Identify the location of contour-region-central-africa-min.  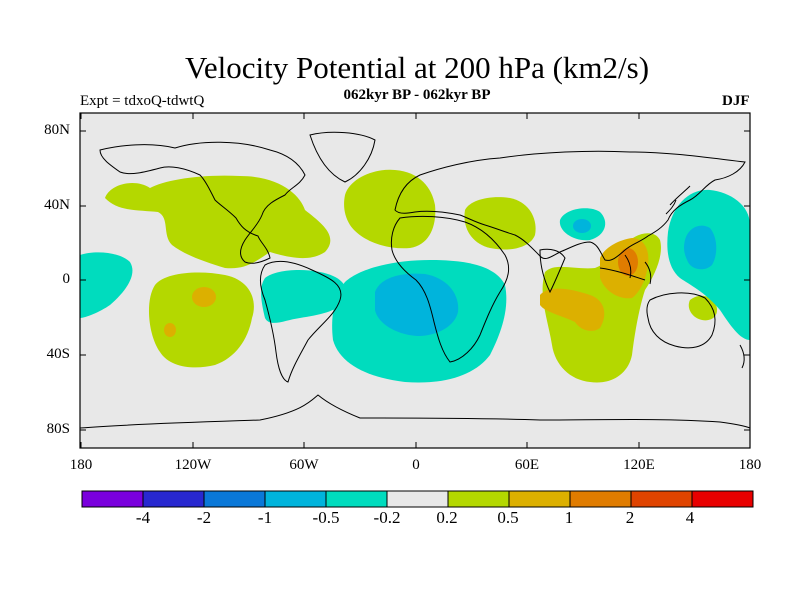
(417, 304).